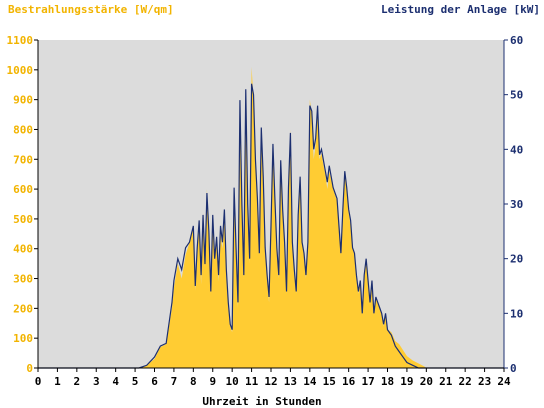  What do you see at coordinates (465, 381) in the screenshot?
I see `x-tick-label: 22` at bounding box center [465, 381].